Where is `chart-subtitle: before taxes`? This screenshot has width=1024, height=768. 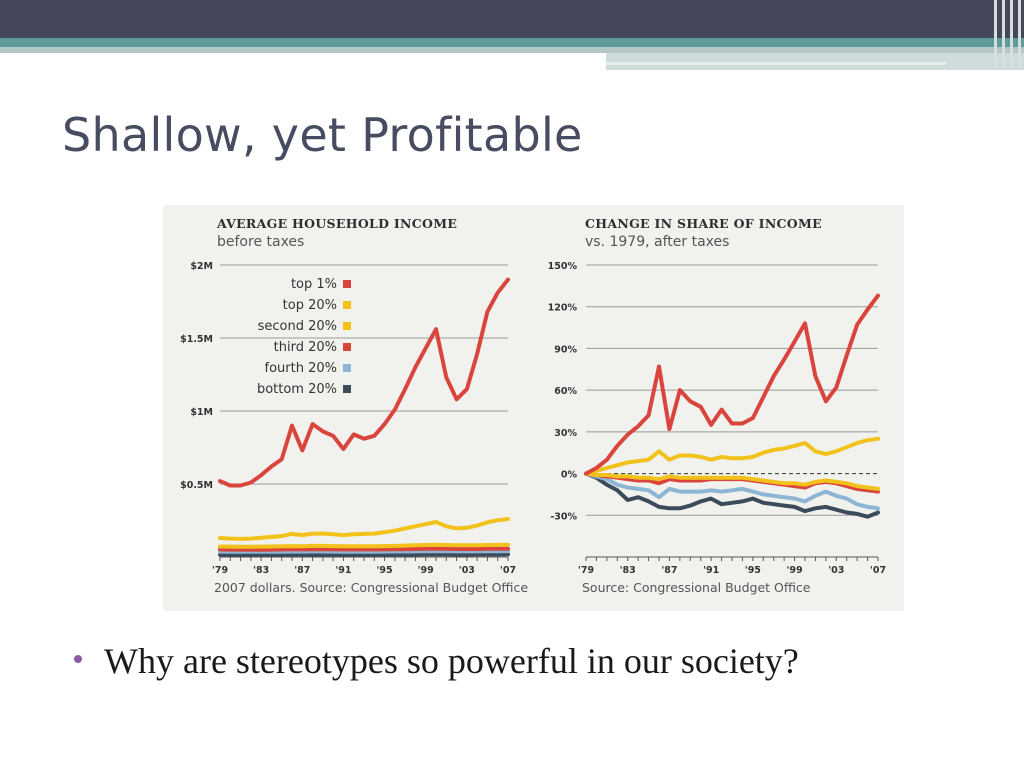
chart-subtitle: before taxes is located at coordinates (260, 242).